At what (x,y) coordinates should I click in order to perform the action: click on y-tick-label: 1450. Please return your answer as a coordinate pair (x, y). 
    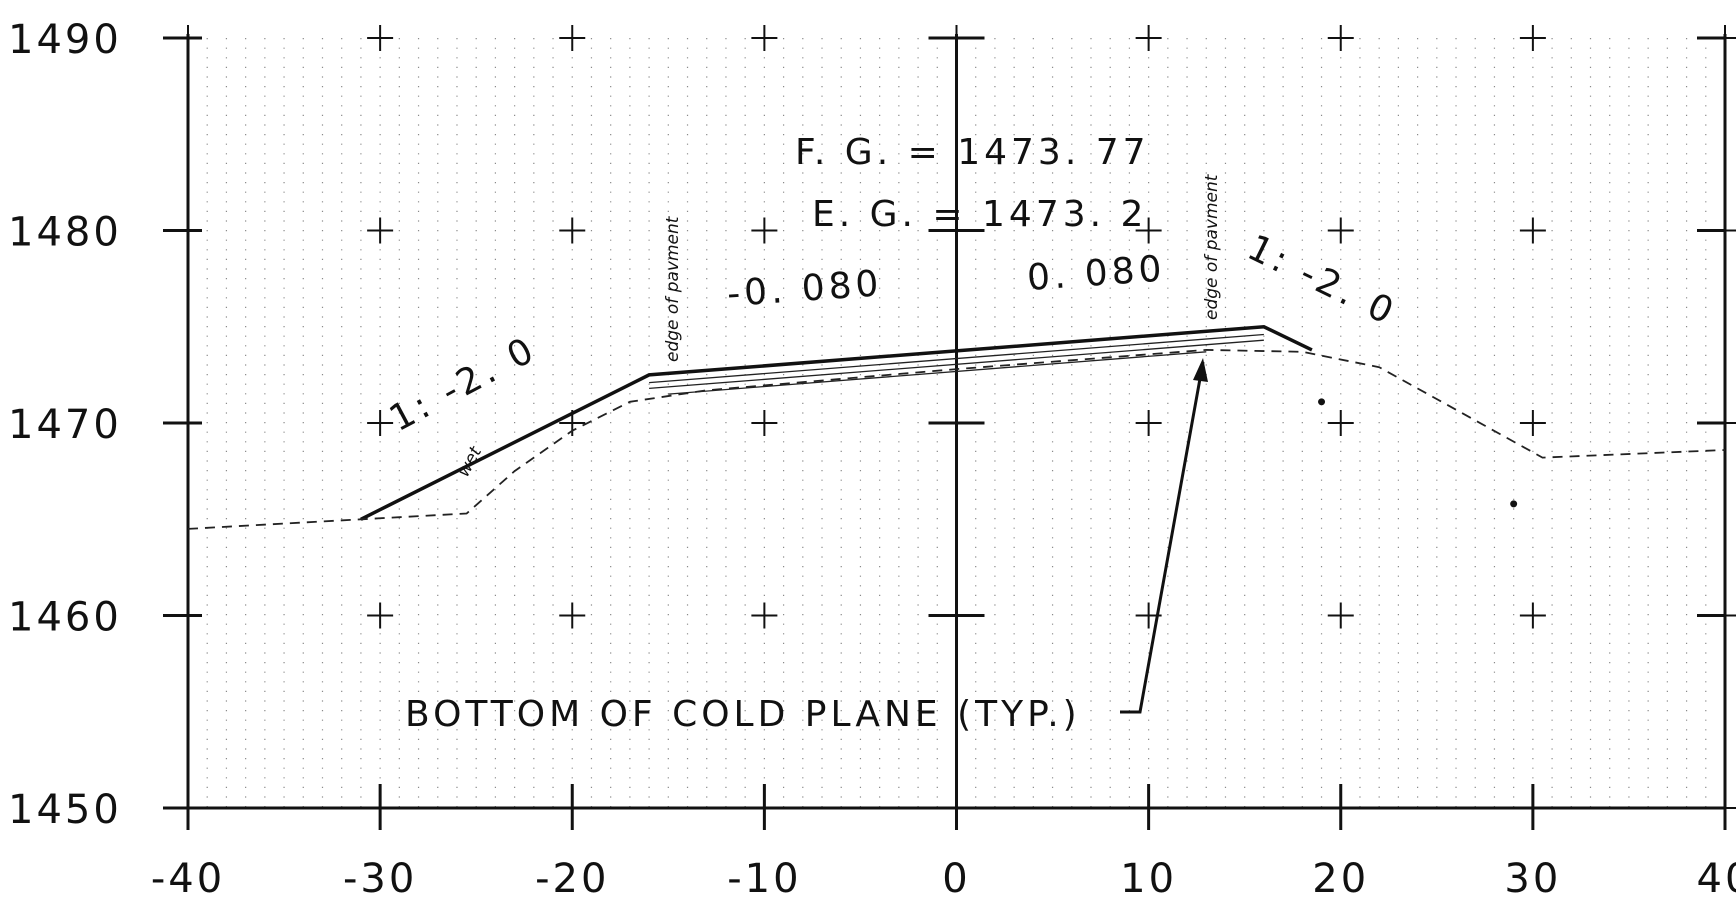
    Looking at the image, I should click on (65, 810).